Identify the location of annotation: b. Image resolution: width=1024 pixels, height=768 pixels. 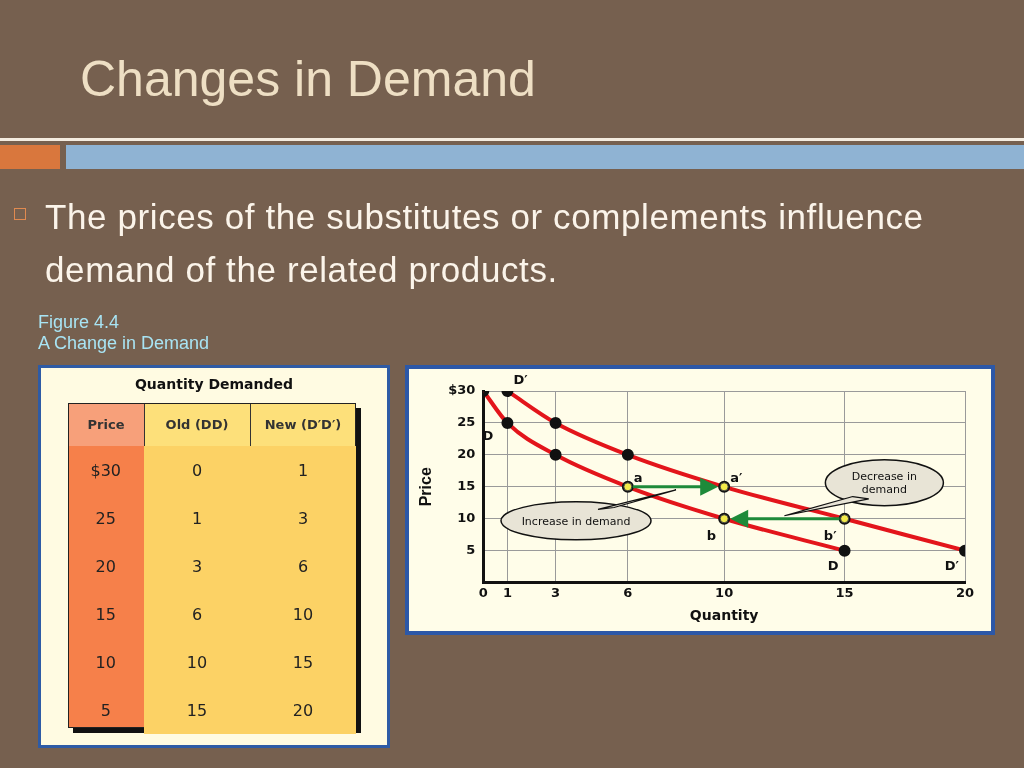
(711, 536).